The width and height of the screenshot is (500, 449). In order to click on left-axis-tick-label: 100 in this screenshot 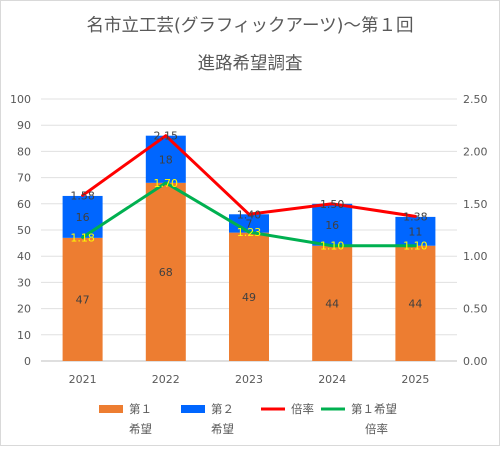, I will do `click(20, 99)`.